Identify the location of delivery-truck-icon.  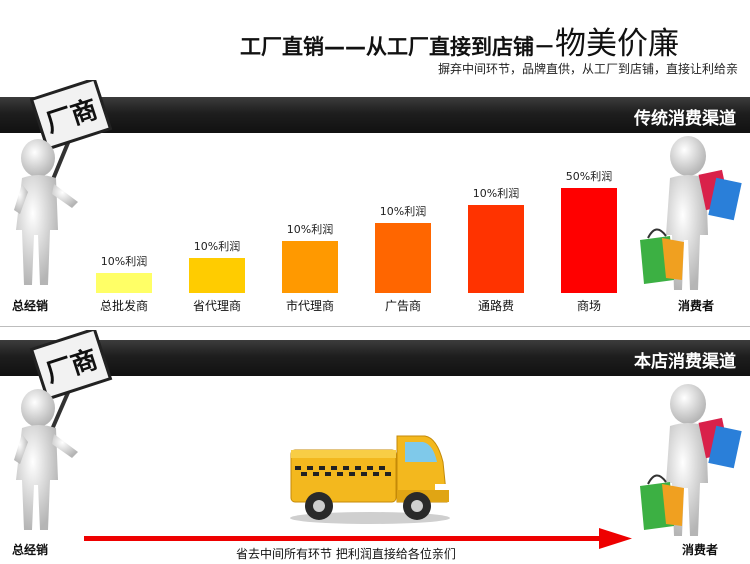
(370, 479).